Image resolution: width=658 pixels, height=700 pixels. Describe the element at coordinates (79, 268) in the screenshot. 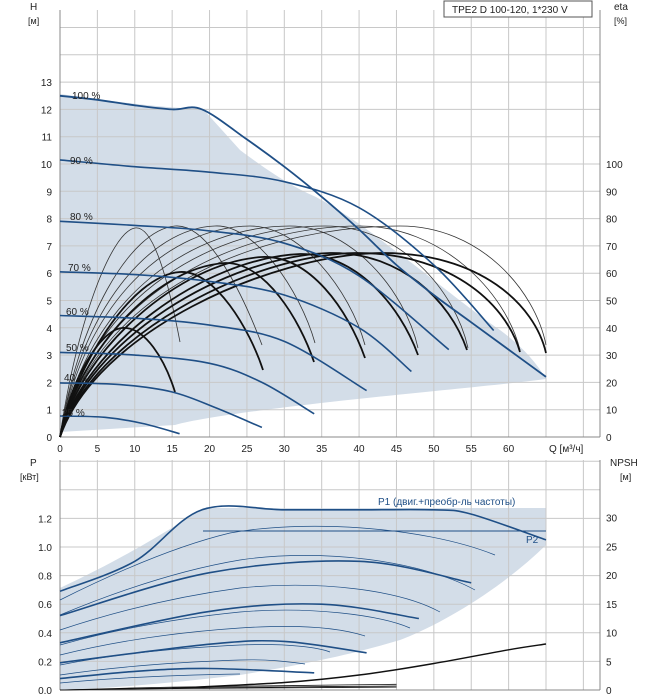

I see `speed-label-70: 70 %` at that location.